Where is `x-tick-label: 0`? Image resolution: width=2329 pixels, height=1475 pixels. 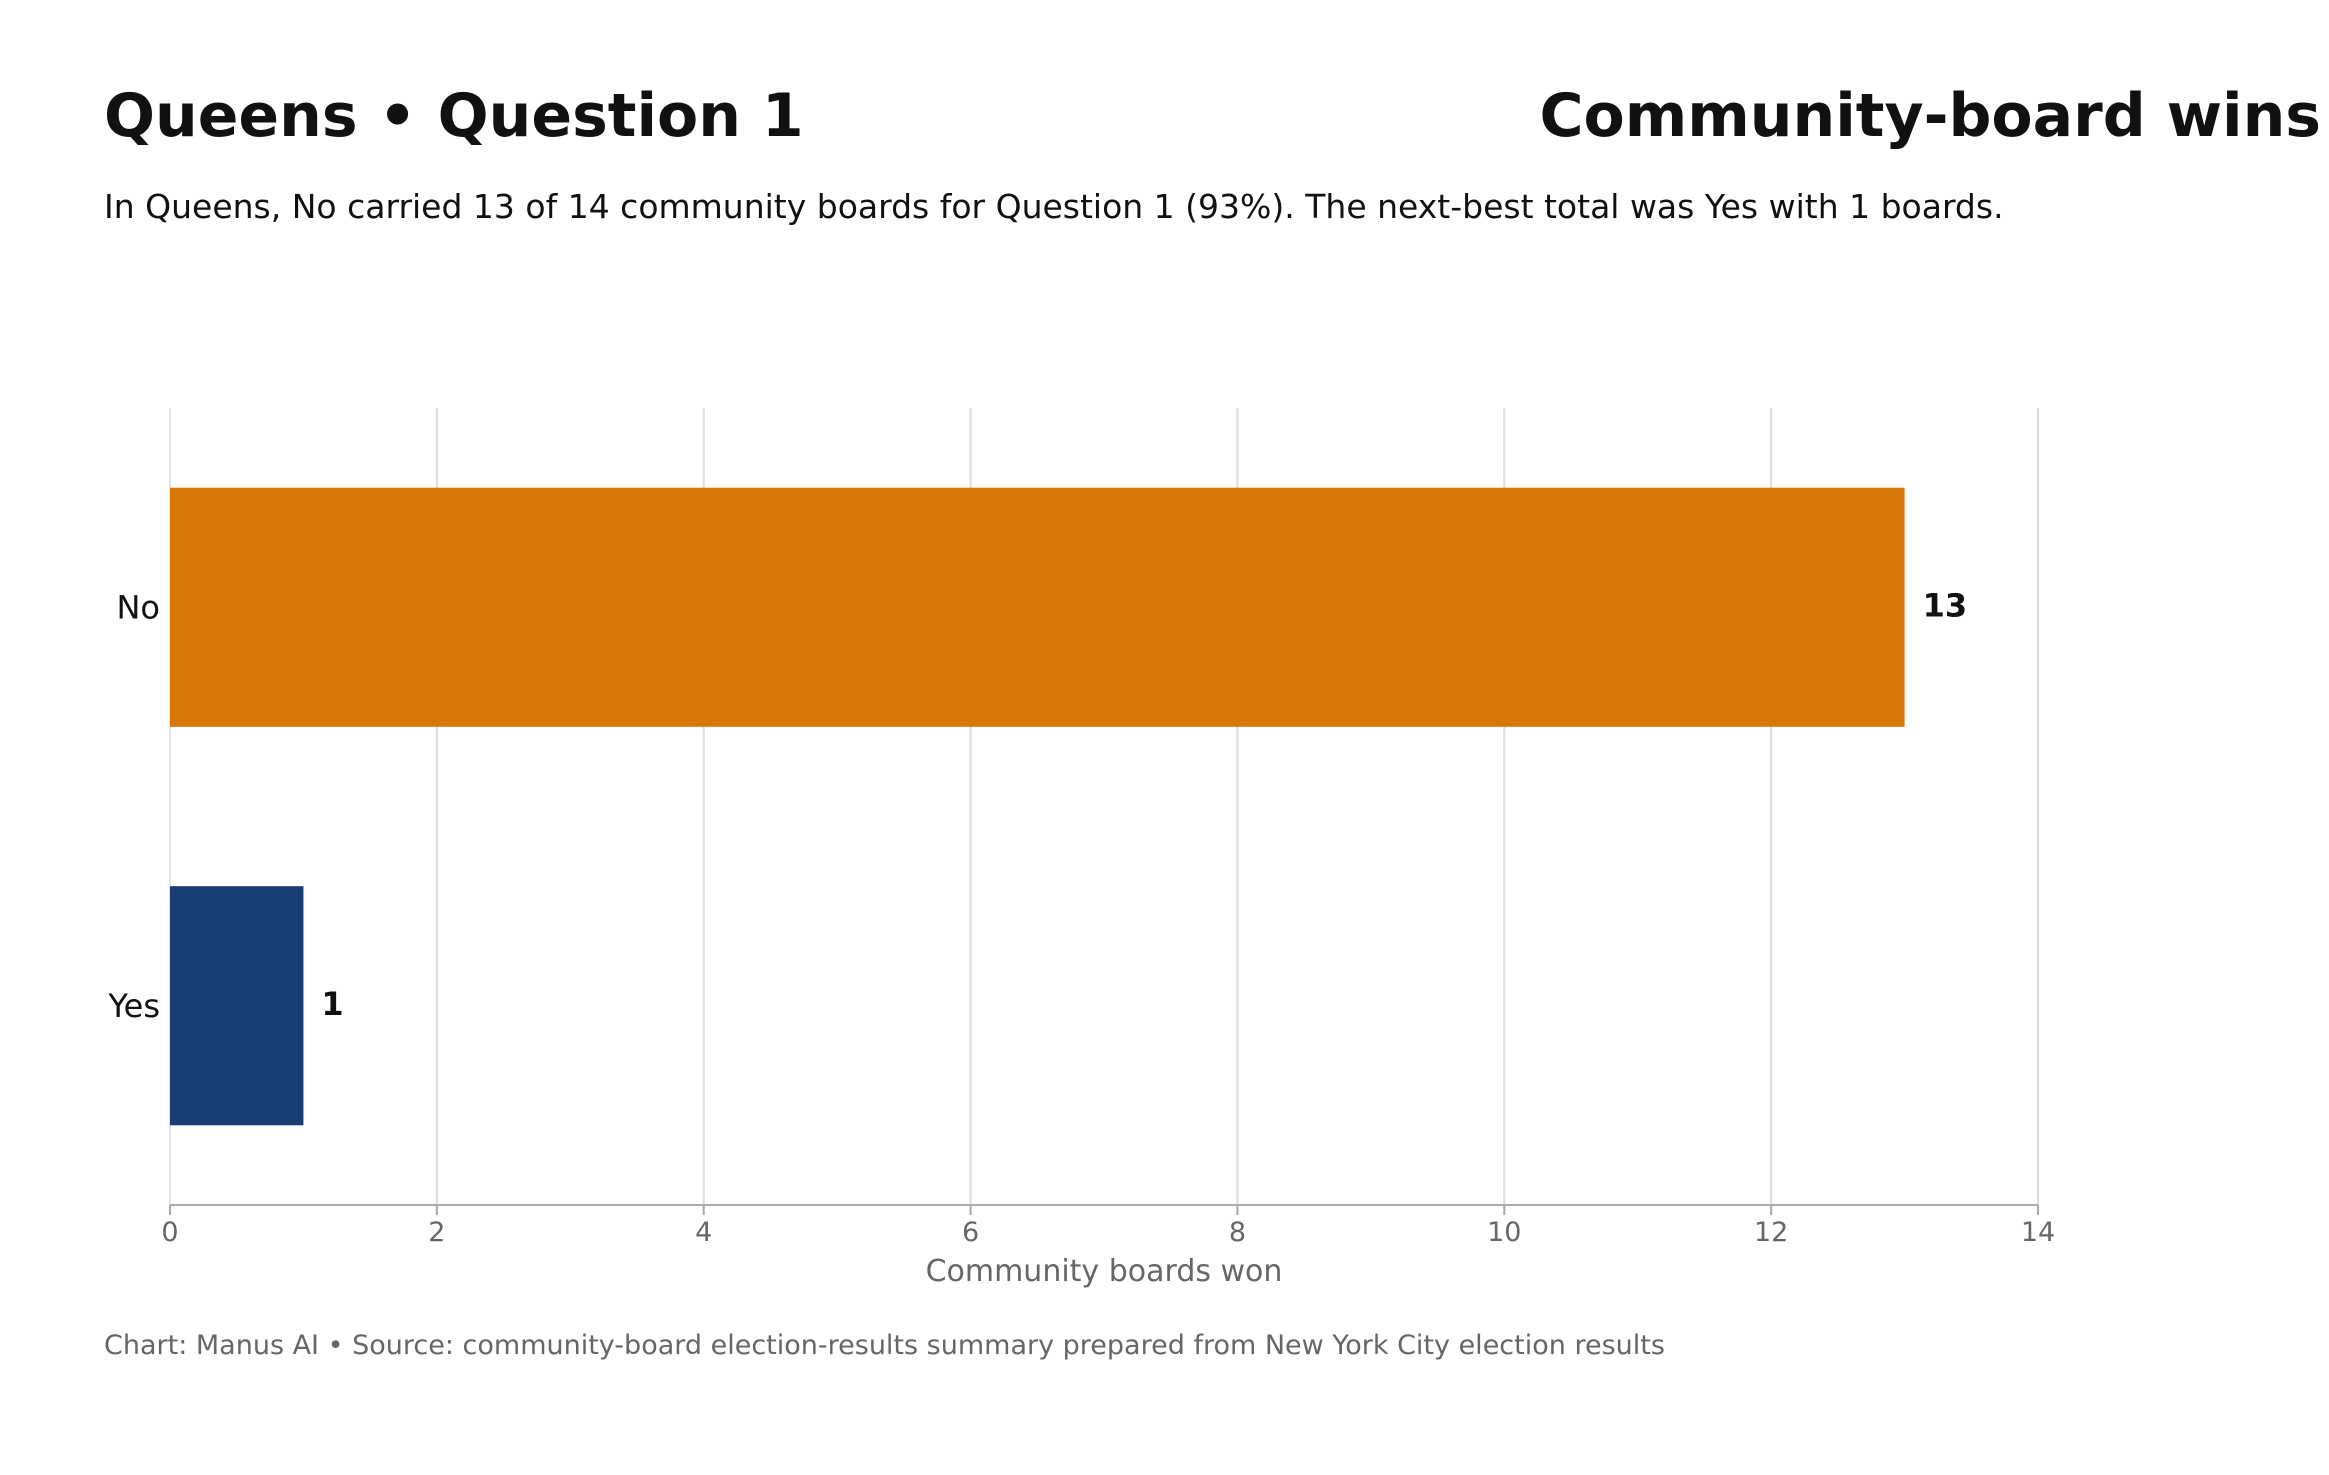
x-tick-label: 0 is located at coordinates (169, 1232).